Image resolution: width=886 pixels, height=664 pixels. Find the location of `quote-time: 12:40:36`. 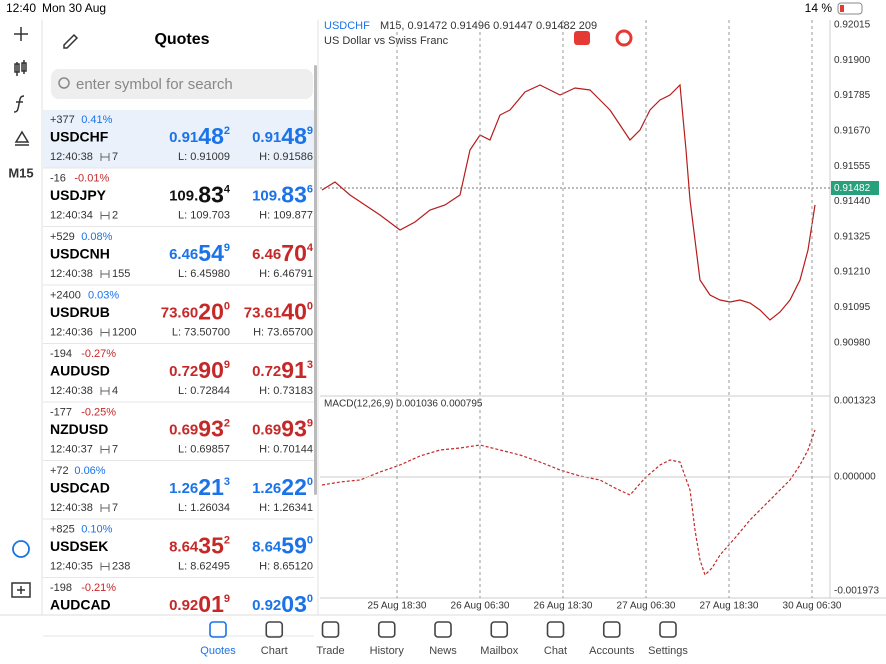

quote-time: 12:40:36 is located at coordinates (71, 332).